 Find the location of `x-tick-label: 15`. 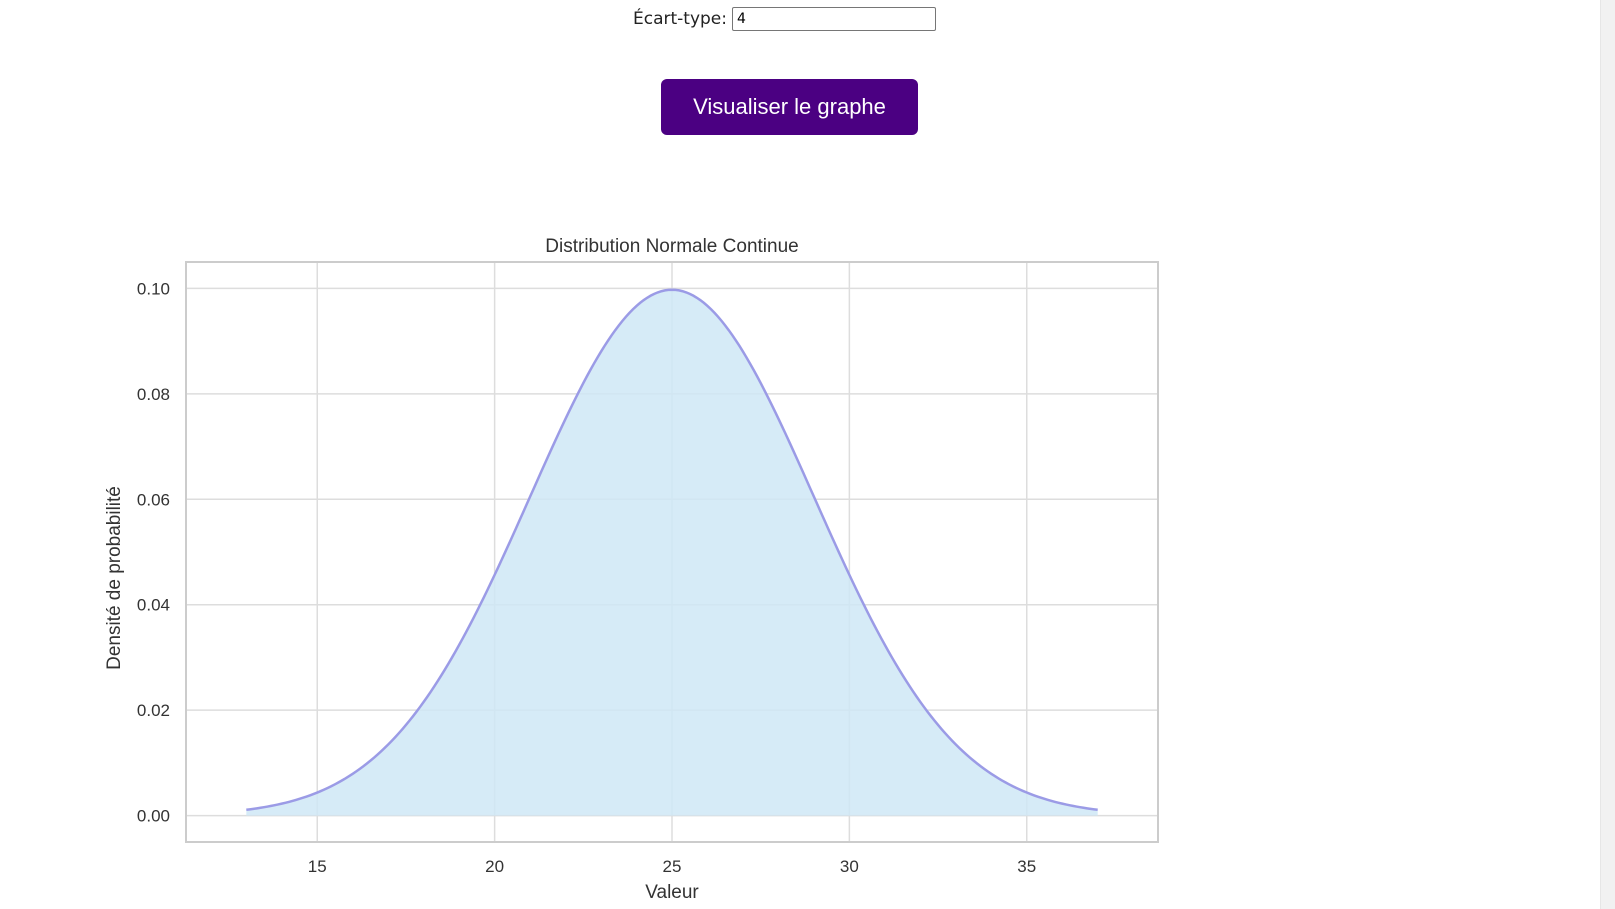

x-tick-label: 15 is located at coordinates (317, 866).